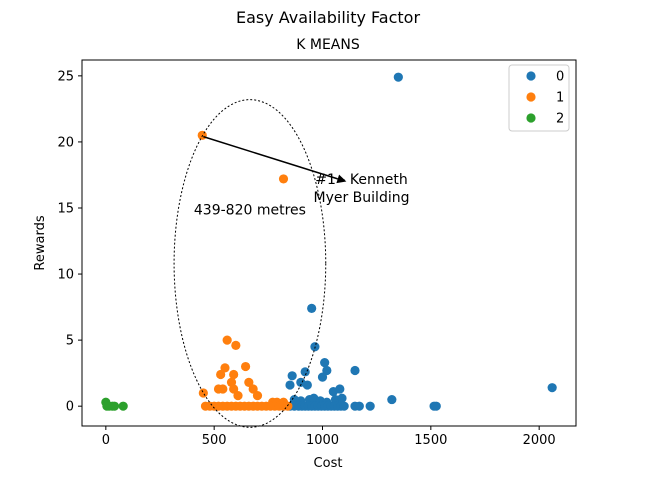  I want to click on x-tick-label: 1500, so click(430, 440).